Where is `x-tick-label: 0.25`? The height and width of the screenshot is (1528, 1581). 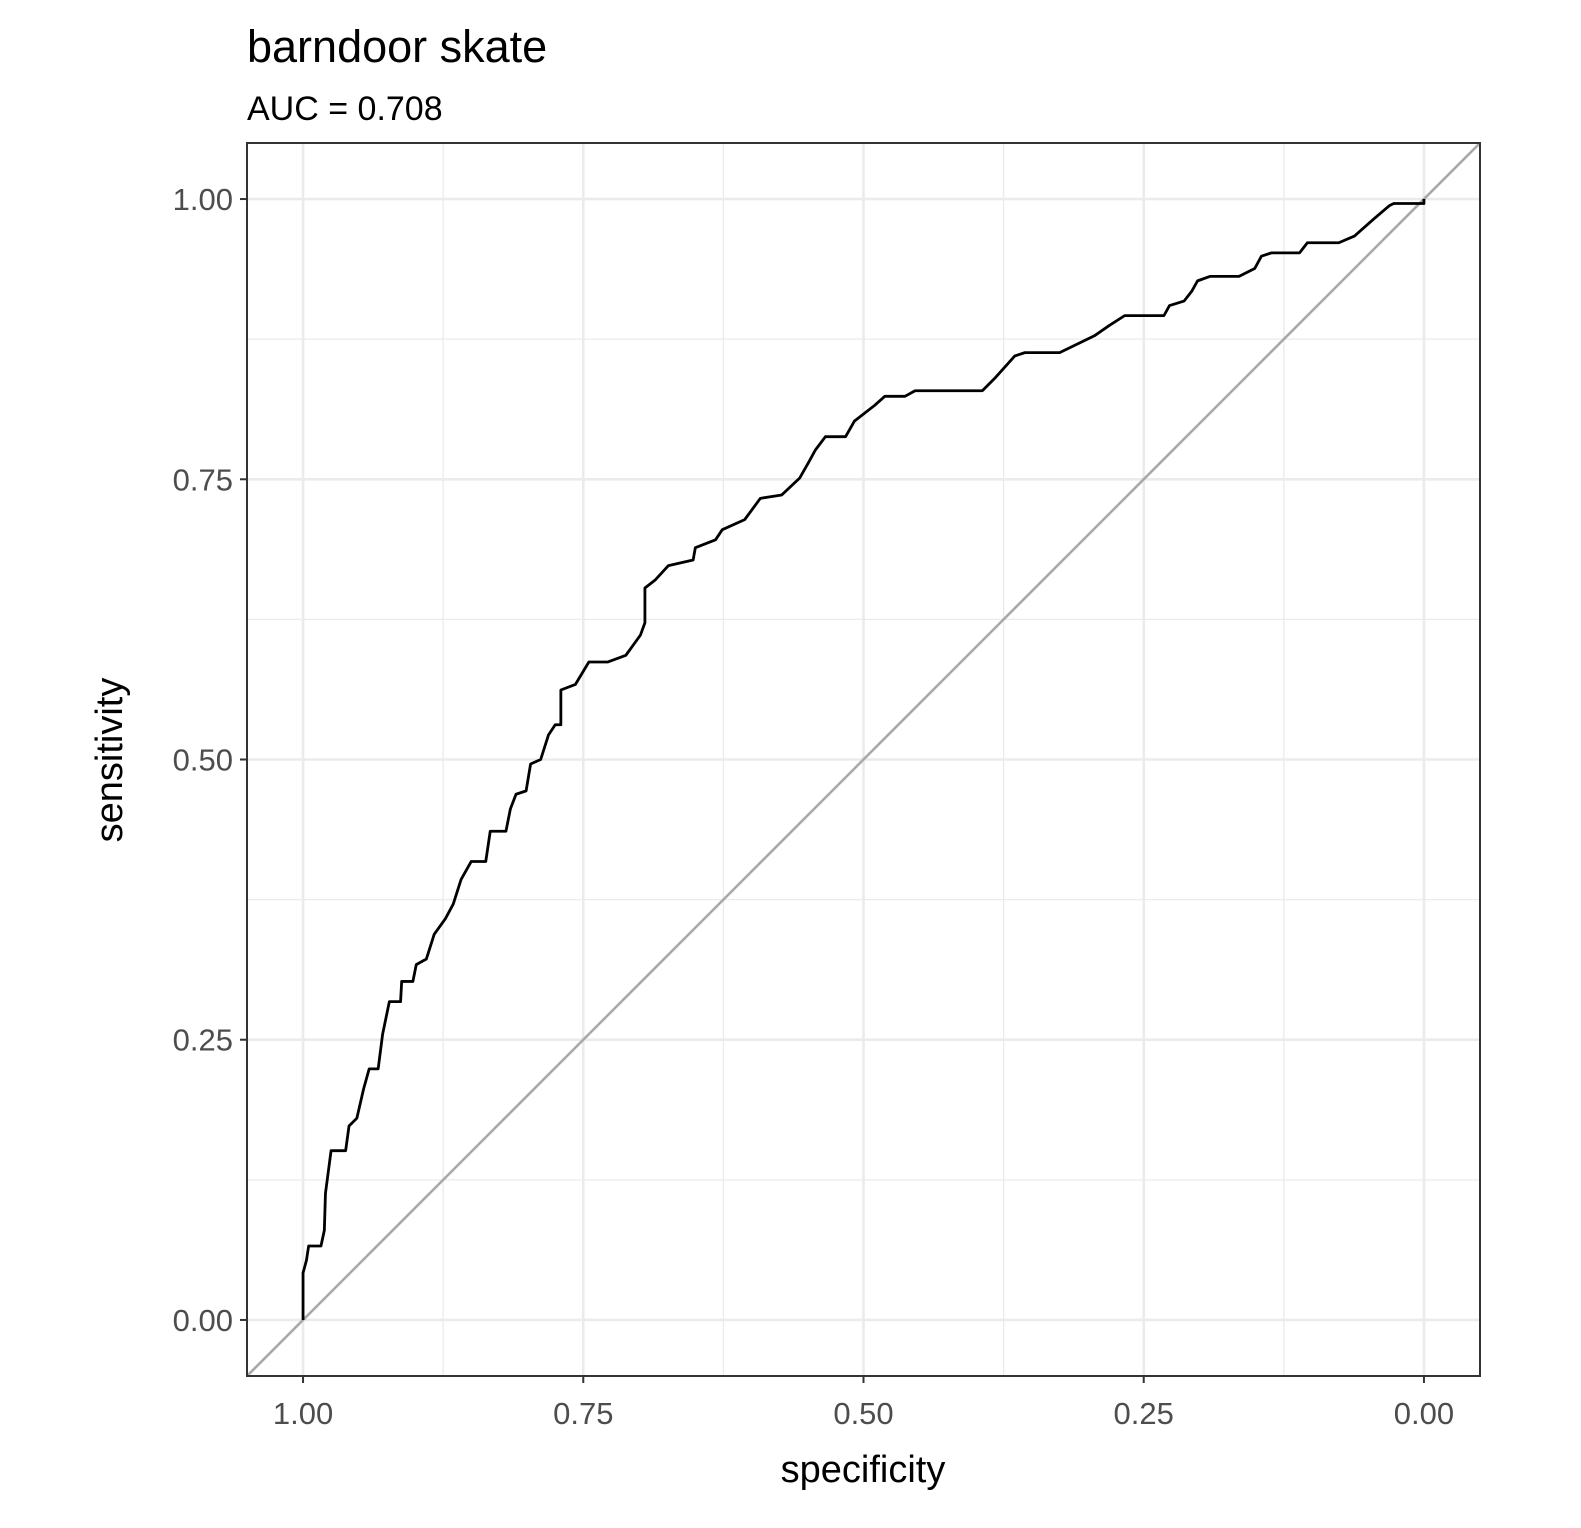
x-tick-label: 0.25 is located at coordinates (1144, 1413).